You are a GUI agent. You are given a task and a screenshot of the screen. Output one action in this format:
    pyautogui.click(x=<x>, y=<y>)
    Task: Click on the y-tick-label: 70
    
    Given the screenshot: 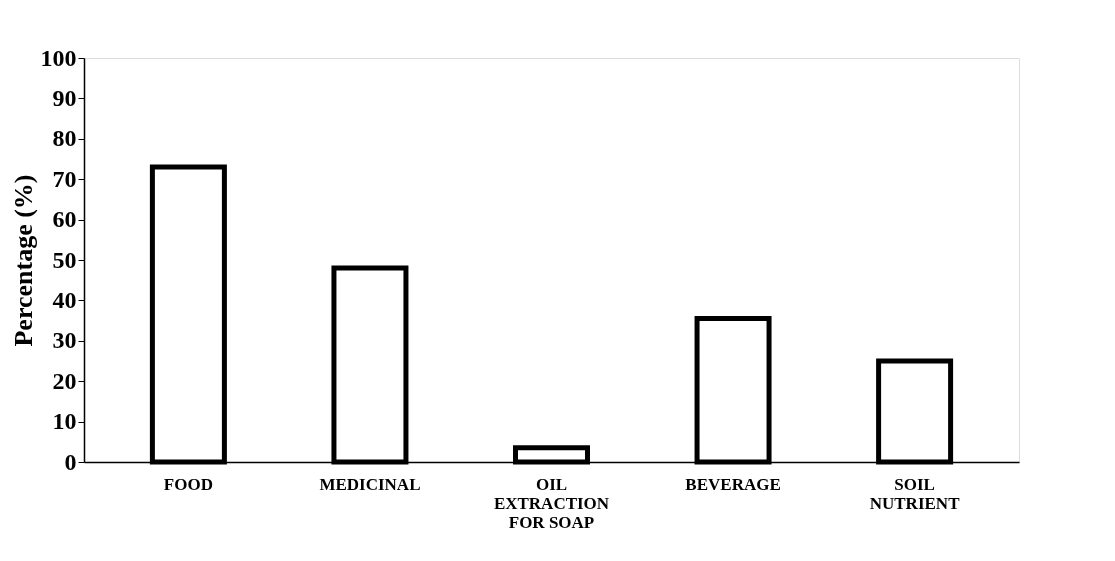 What is the action you would take?
    pyautogui.click(x=64, y=178)
    